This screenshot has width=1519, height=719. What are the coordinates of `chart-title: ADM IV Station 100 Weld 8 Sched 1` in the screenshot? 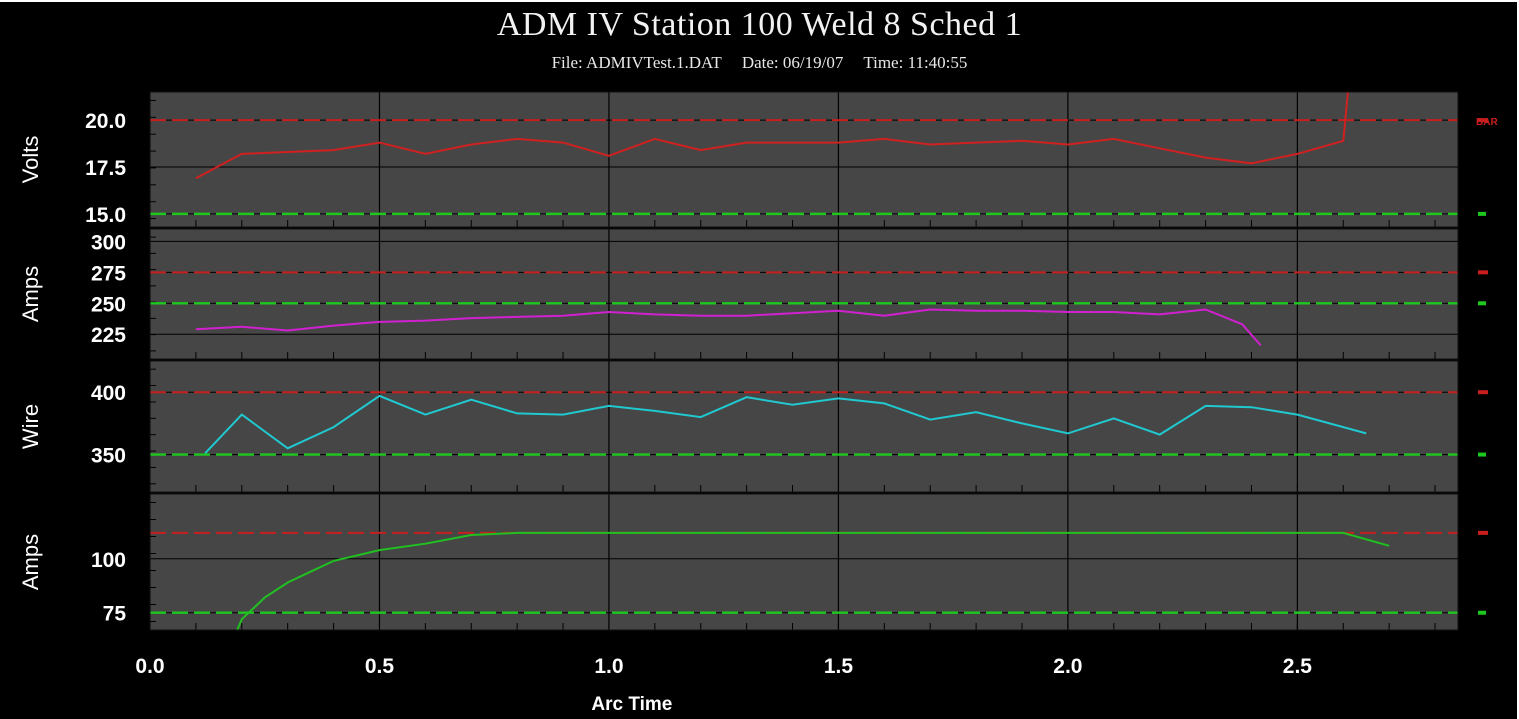 It's located at (759, 24).